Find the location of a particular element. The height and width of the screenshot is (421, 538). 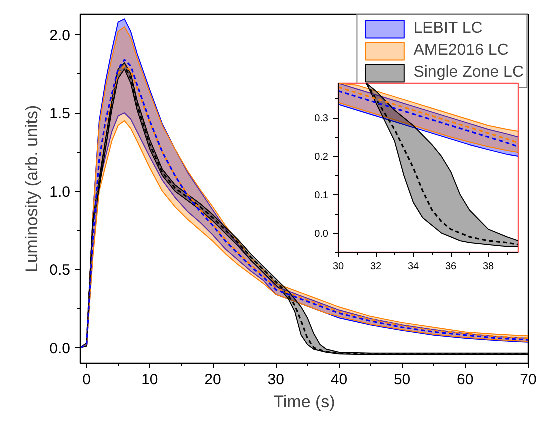

x-tick-label: 20 is located at coordinates (213, 380).